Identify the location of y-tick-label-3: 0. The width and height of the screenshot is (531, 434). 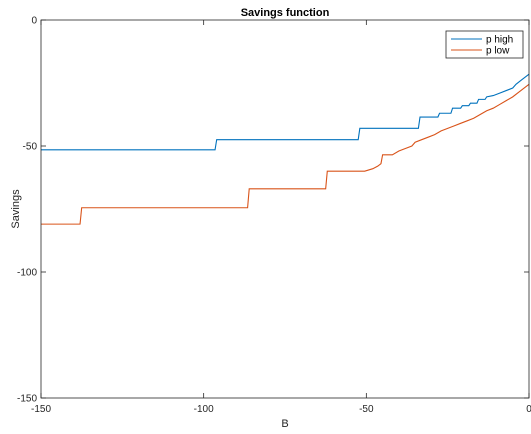
(34, 21).